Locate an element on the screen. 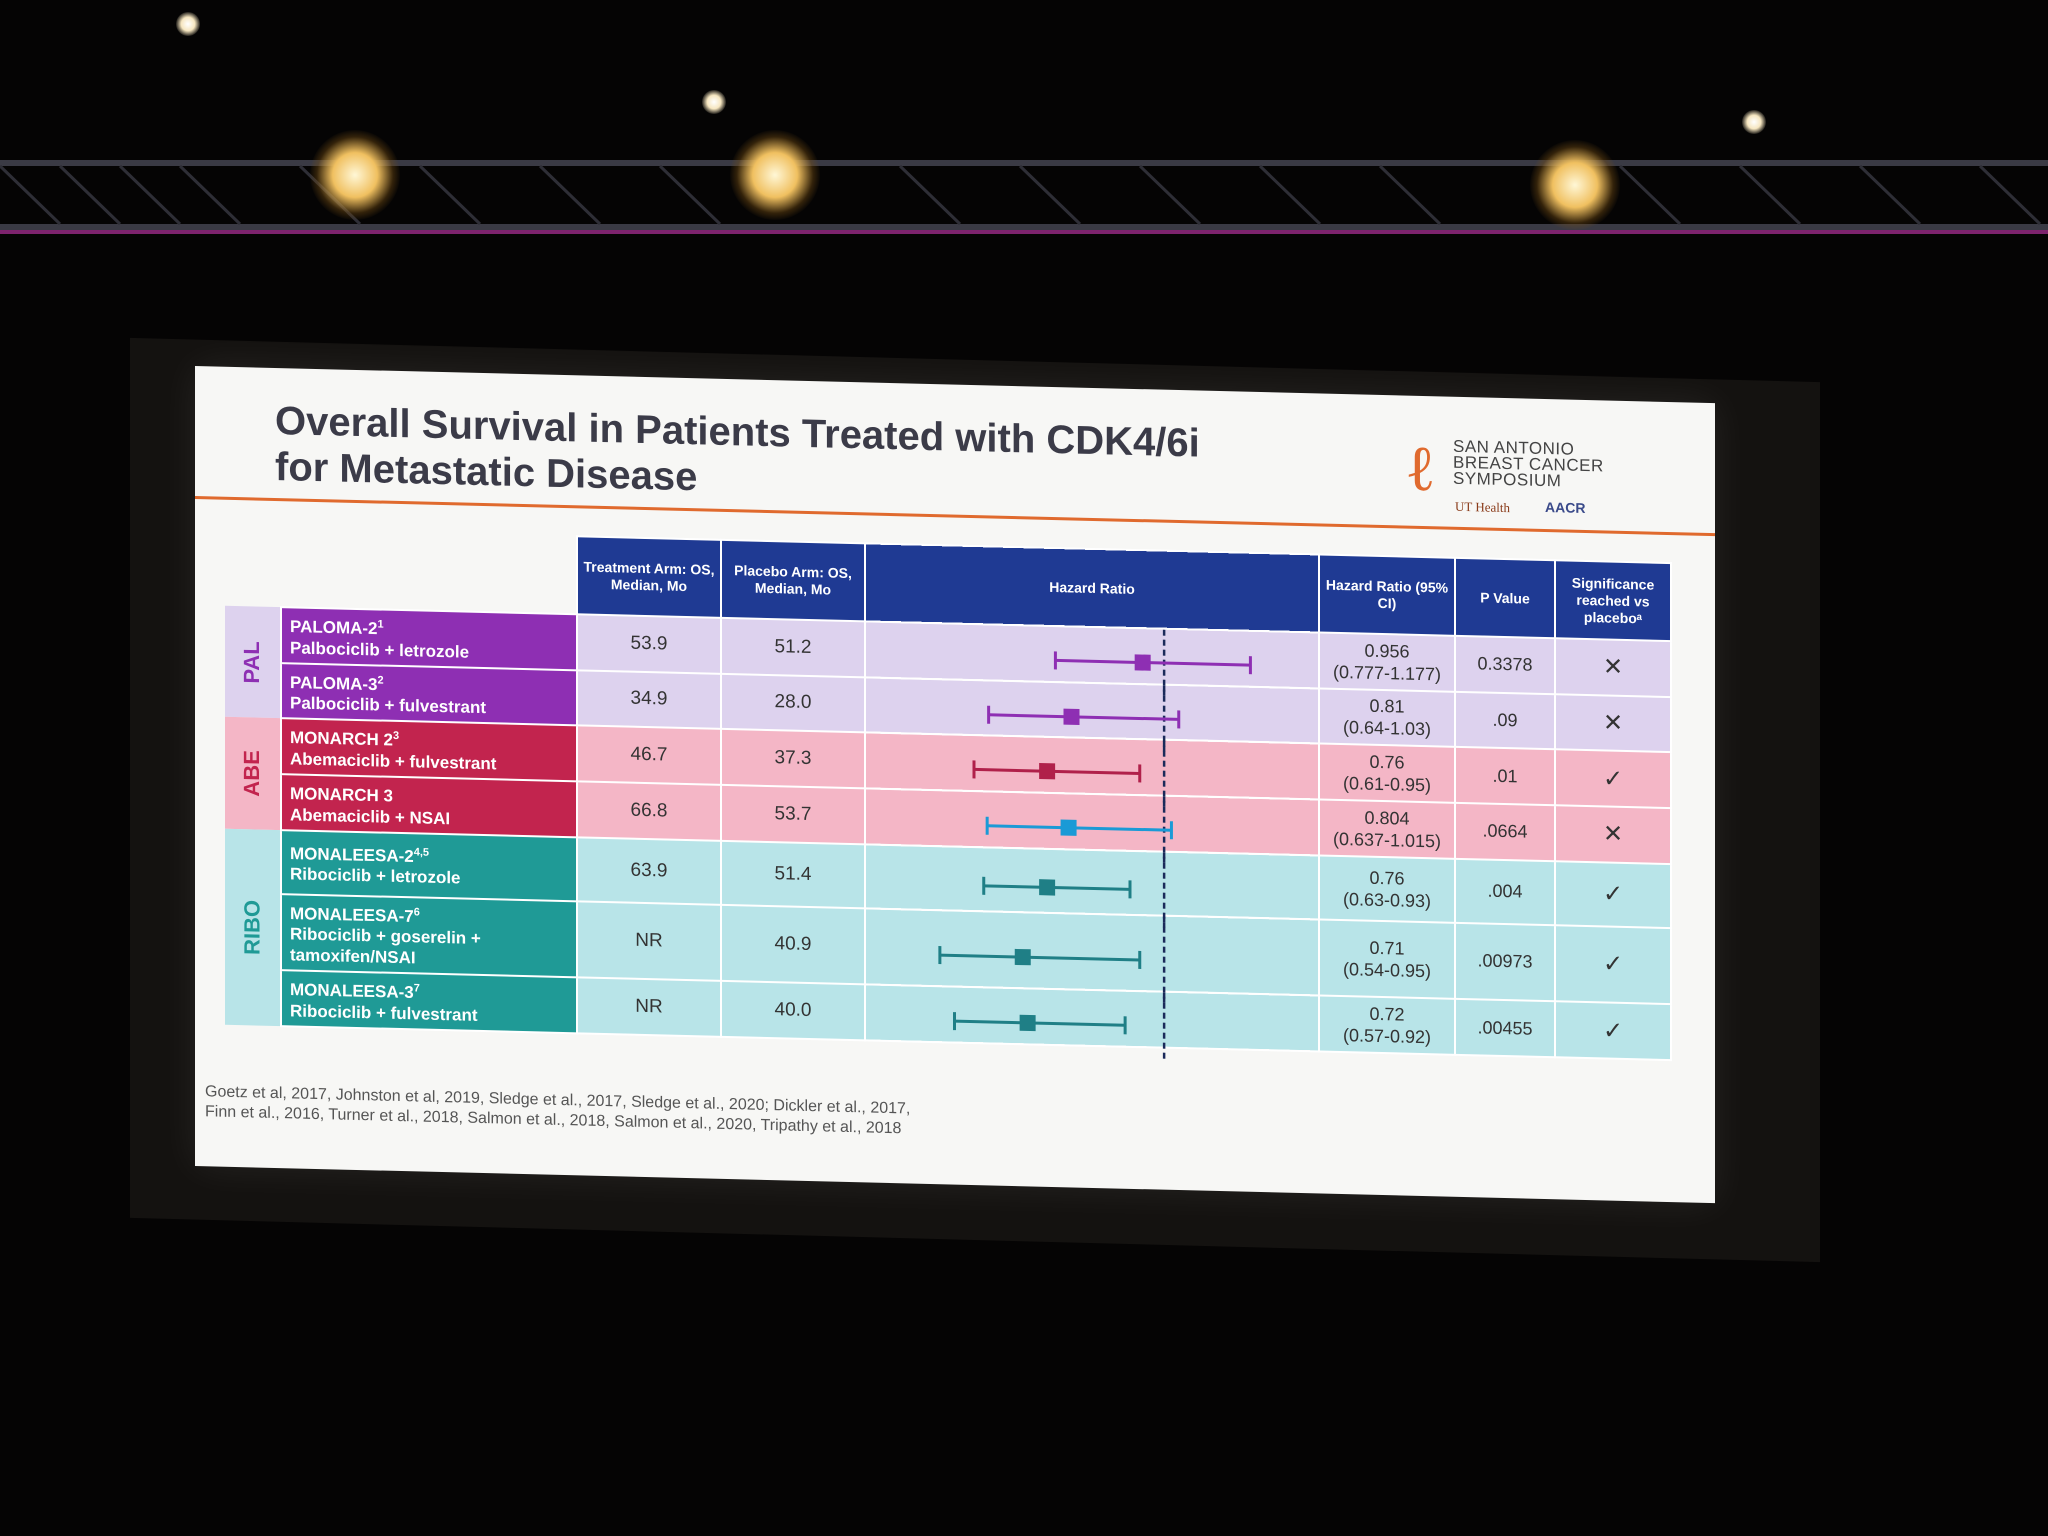  header-significance: Significance reached vs placeboᵃ is located at coordinates (1613, 601).